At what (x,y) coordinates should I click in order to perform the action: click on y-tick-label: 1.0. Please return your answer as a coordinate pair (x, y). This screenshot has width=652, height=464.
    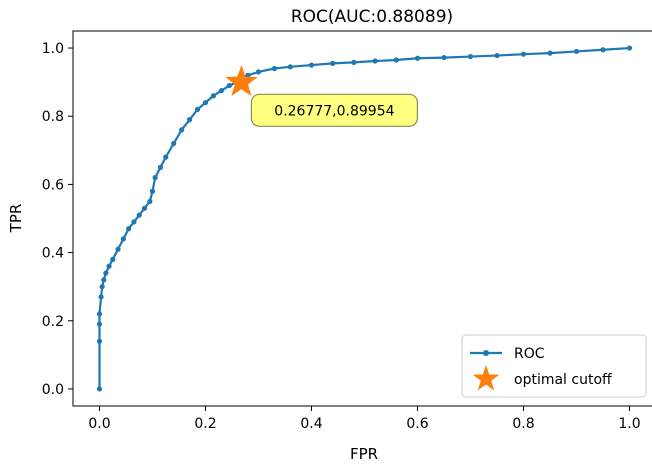
    Looking at the image, I should click on (53, 49).